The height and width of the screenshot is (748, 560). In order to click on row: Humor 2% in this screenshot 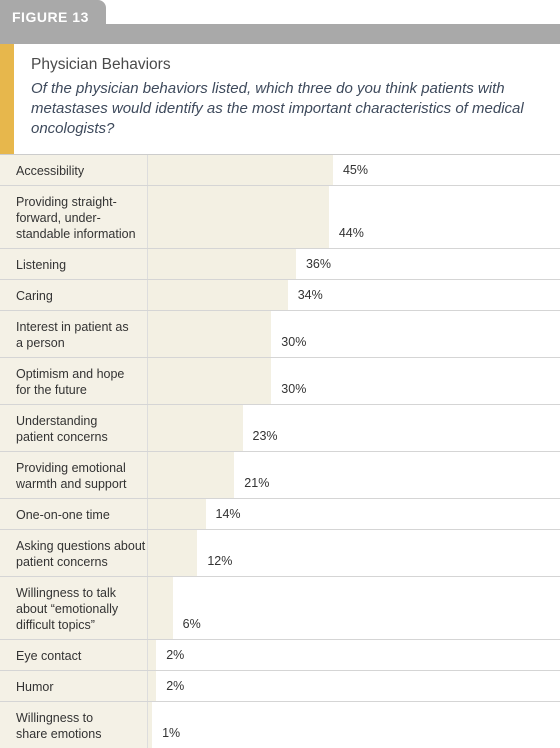, I will do `click(280, 686)`.